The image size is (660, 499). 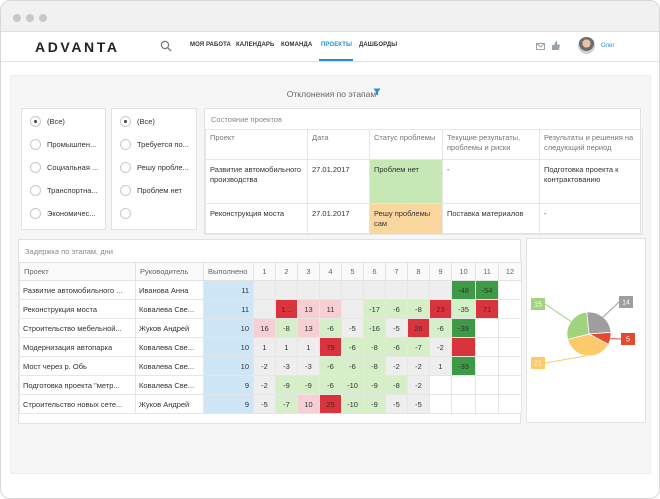 I want to click on filter1-option: (Все), so click(x=47, y=121).